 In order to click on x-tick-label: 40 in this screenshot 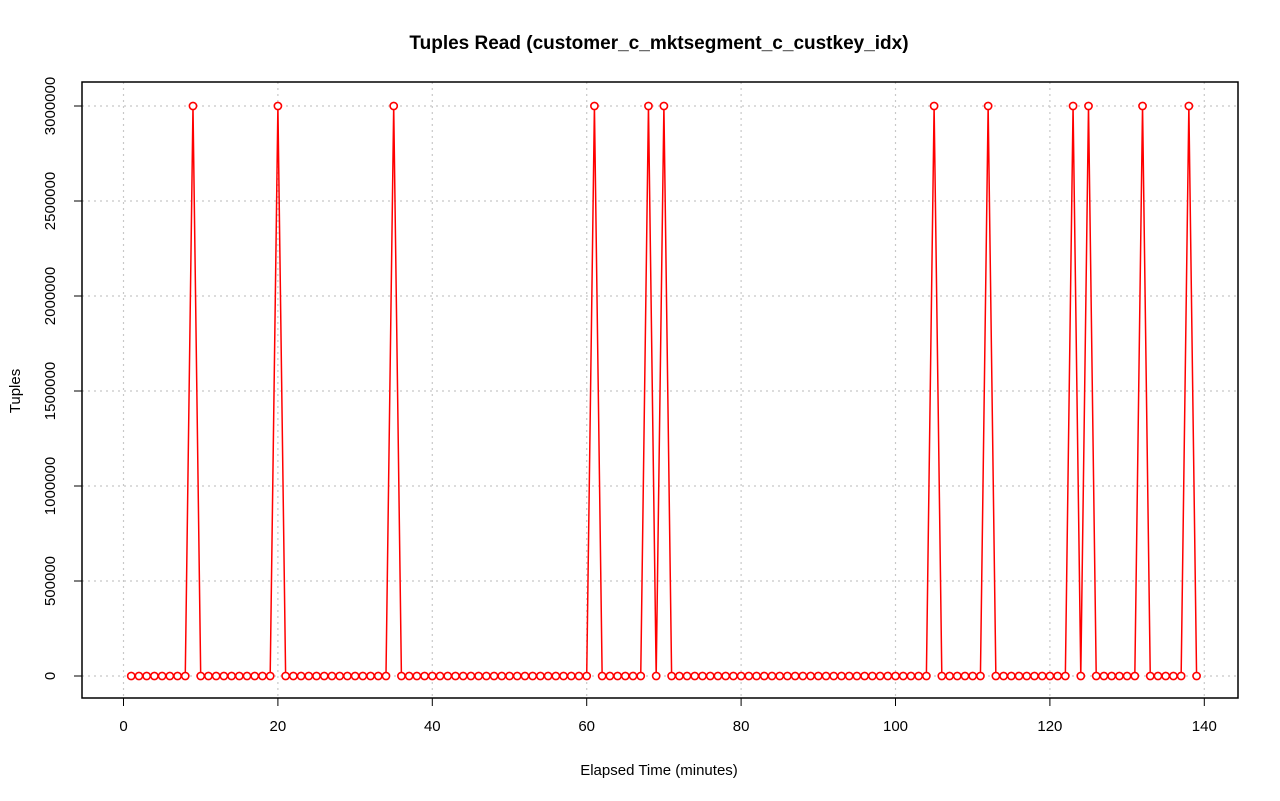, I will do `click(432, 726)`.